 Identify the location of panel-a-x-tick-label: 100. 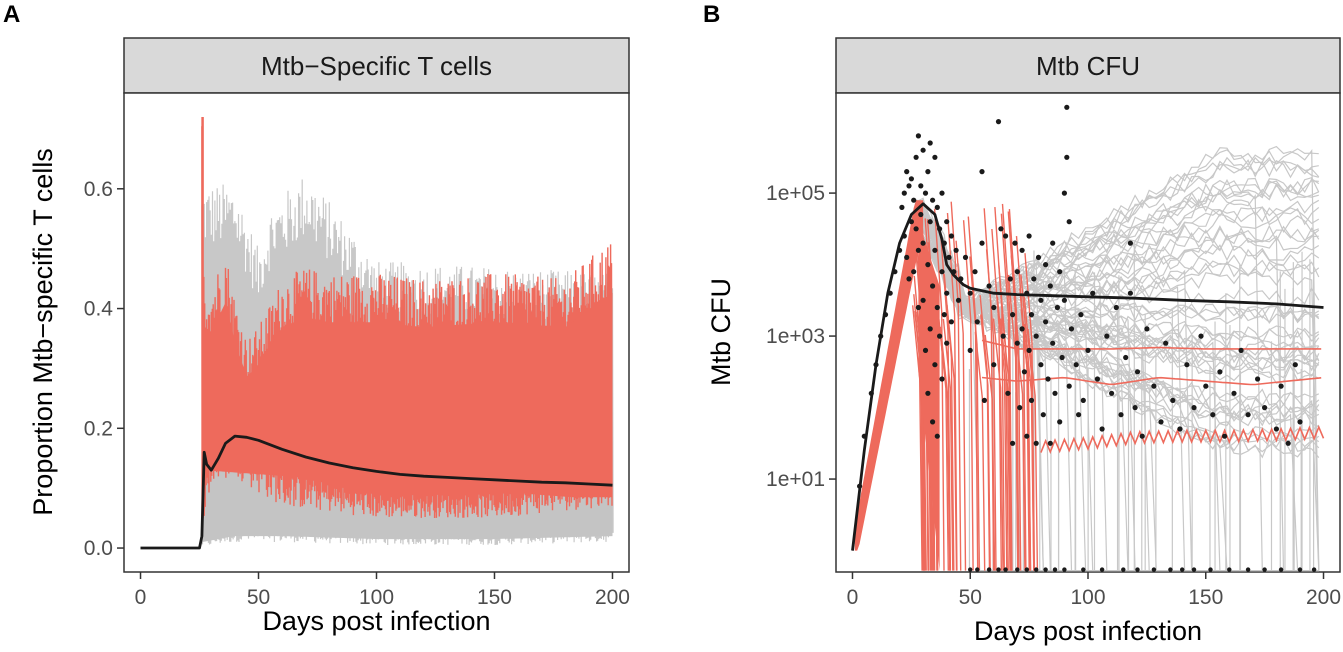
(376, 597).